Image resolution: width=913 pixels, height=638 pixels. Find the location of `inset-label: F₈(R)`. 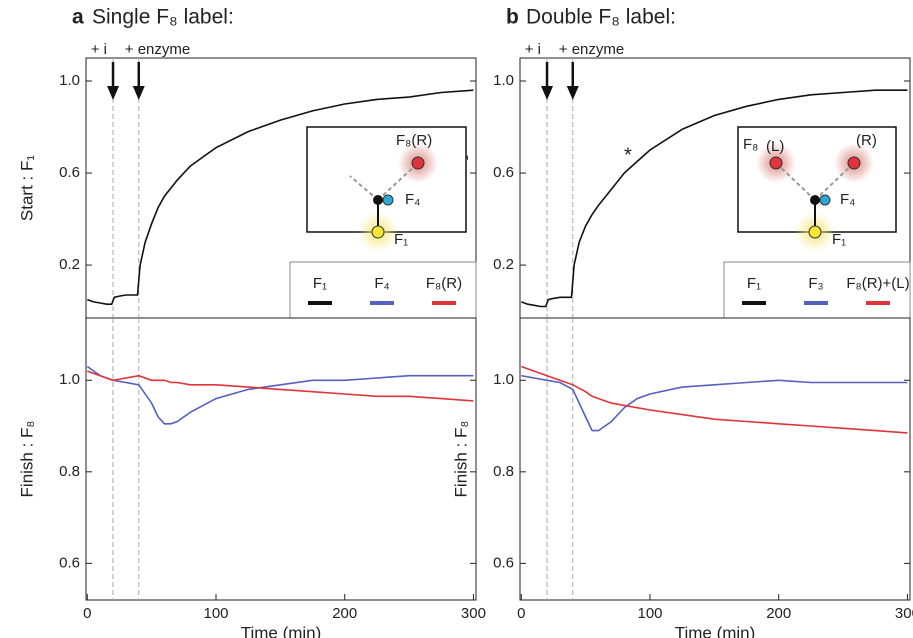

inset-label: F₈(R) is located at coordinates (414, 140).